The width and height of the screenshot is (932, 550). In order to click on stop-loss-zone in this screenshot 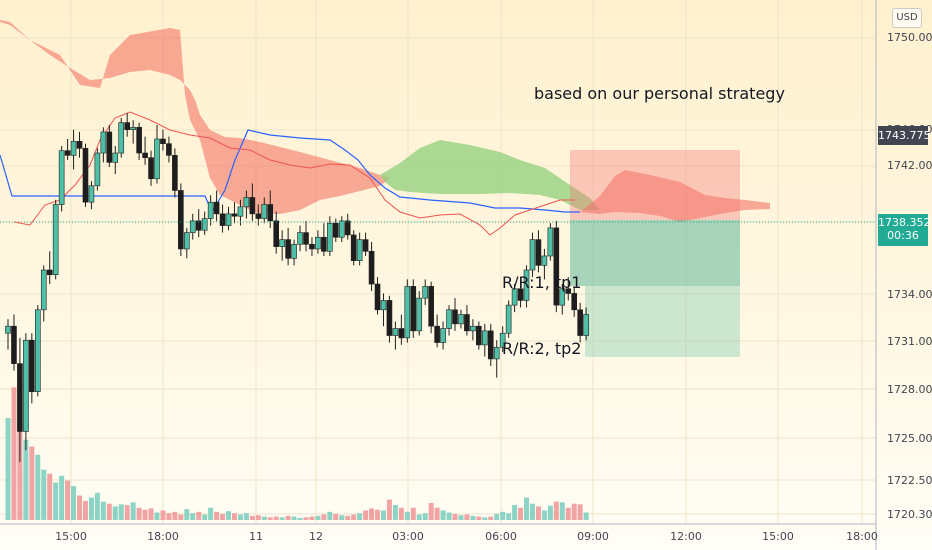, I will do `click(655, 185)`.